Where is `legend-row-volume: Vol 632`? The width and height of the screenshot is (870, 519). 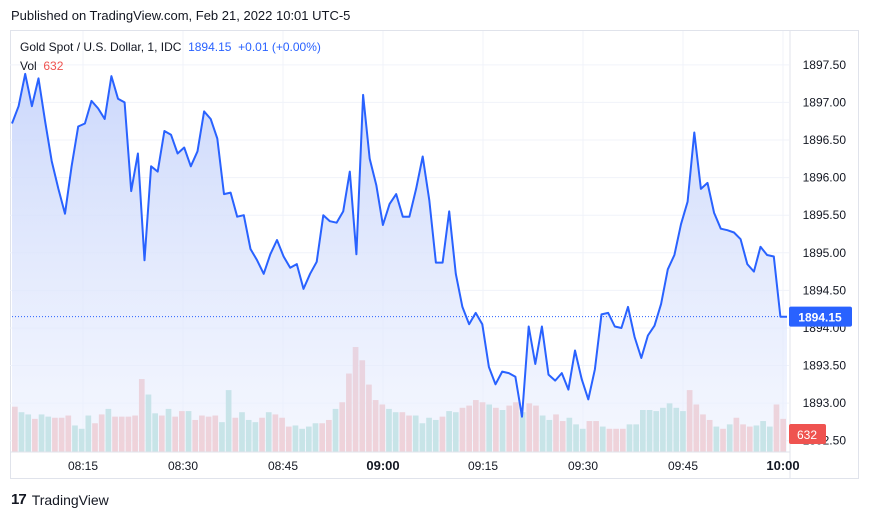 legend-row-volume: Vol 632 is located at coordinates (170, 66).